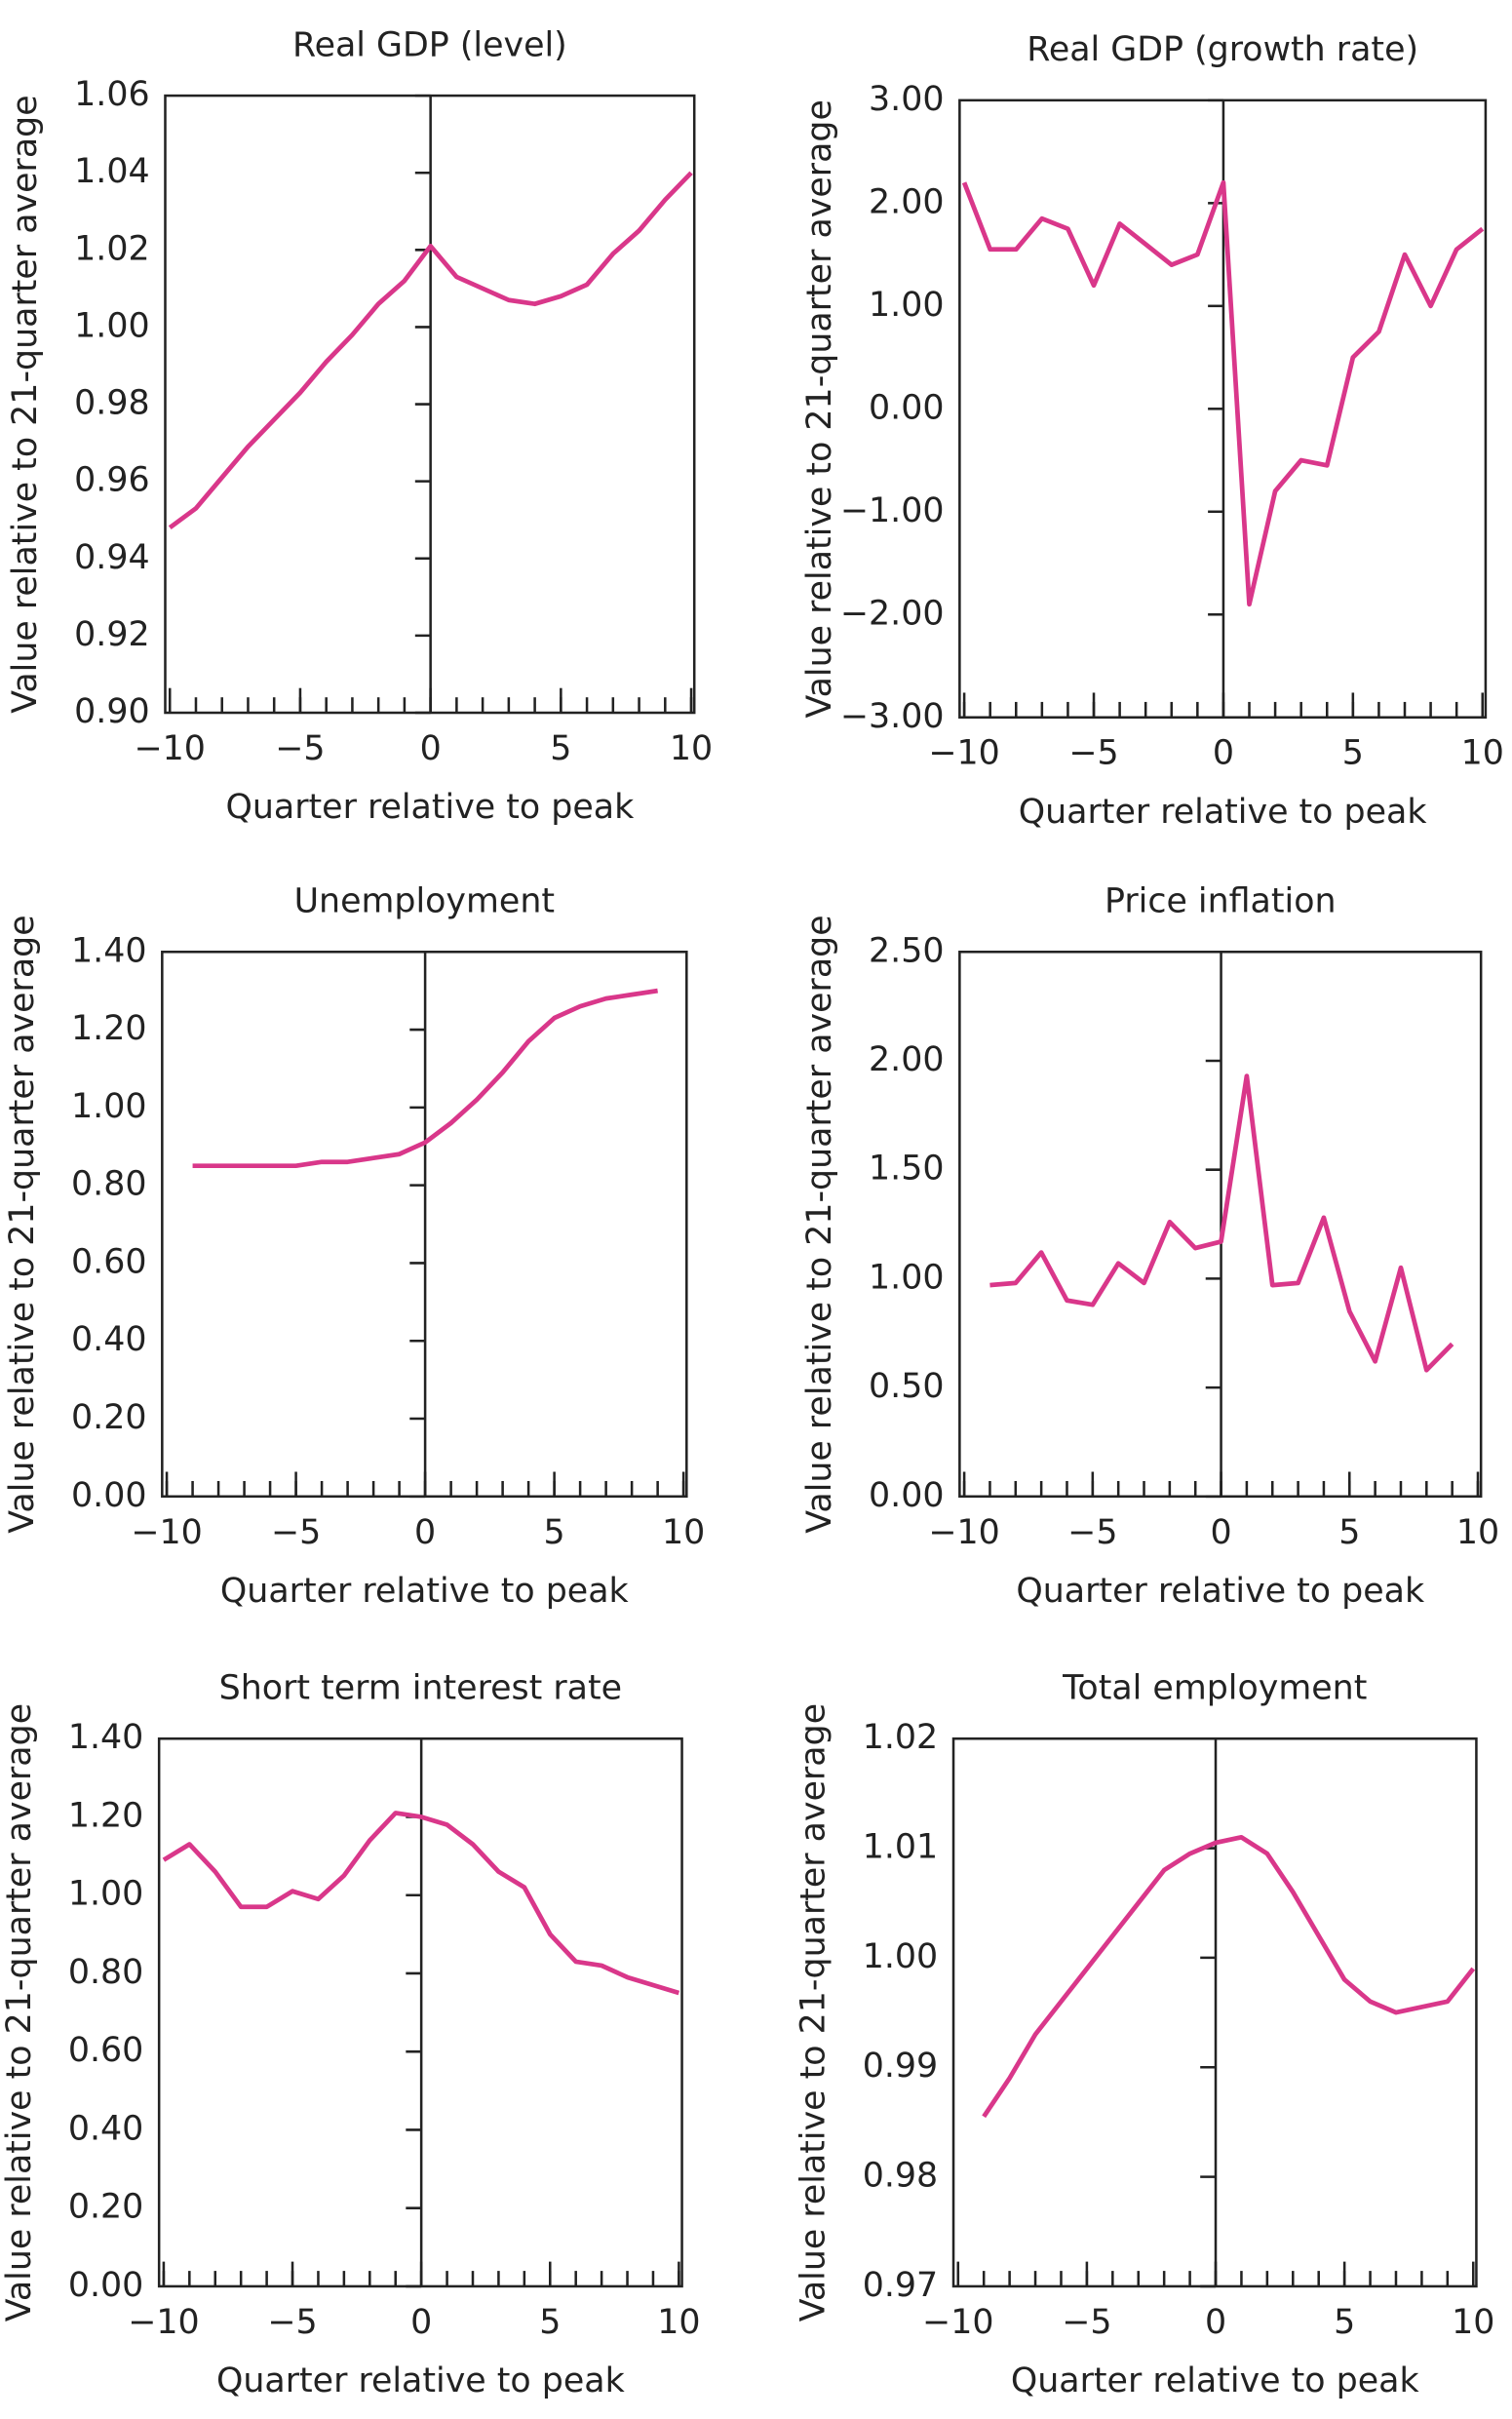 This screenshot has width=1512, height=2419. Describe the element at coordinates (111, 557) in the screenshot. I see `y-tick-label: 0.94` at that location.